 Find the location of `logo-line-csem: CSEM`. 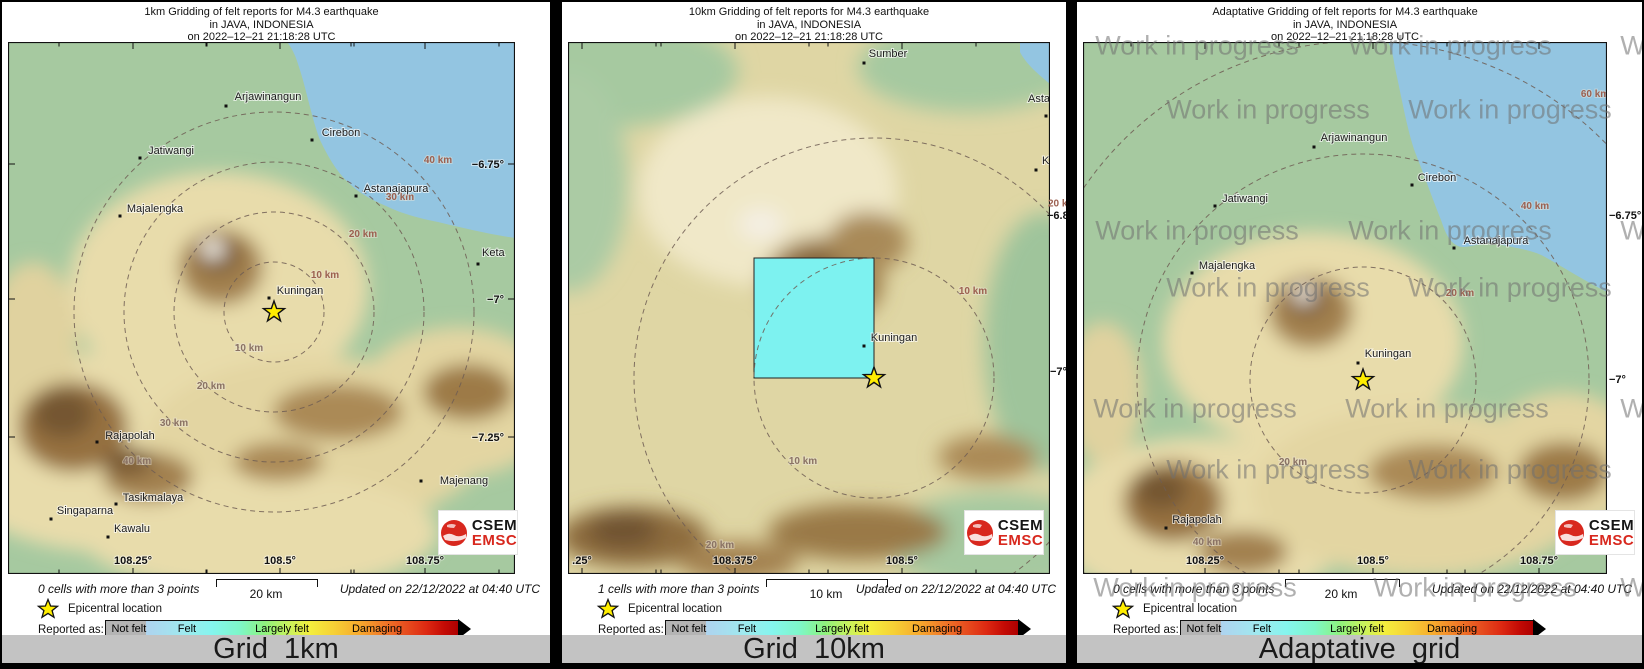

logo-line-csem: CSEM is located at coordinates (1611, 525).